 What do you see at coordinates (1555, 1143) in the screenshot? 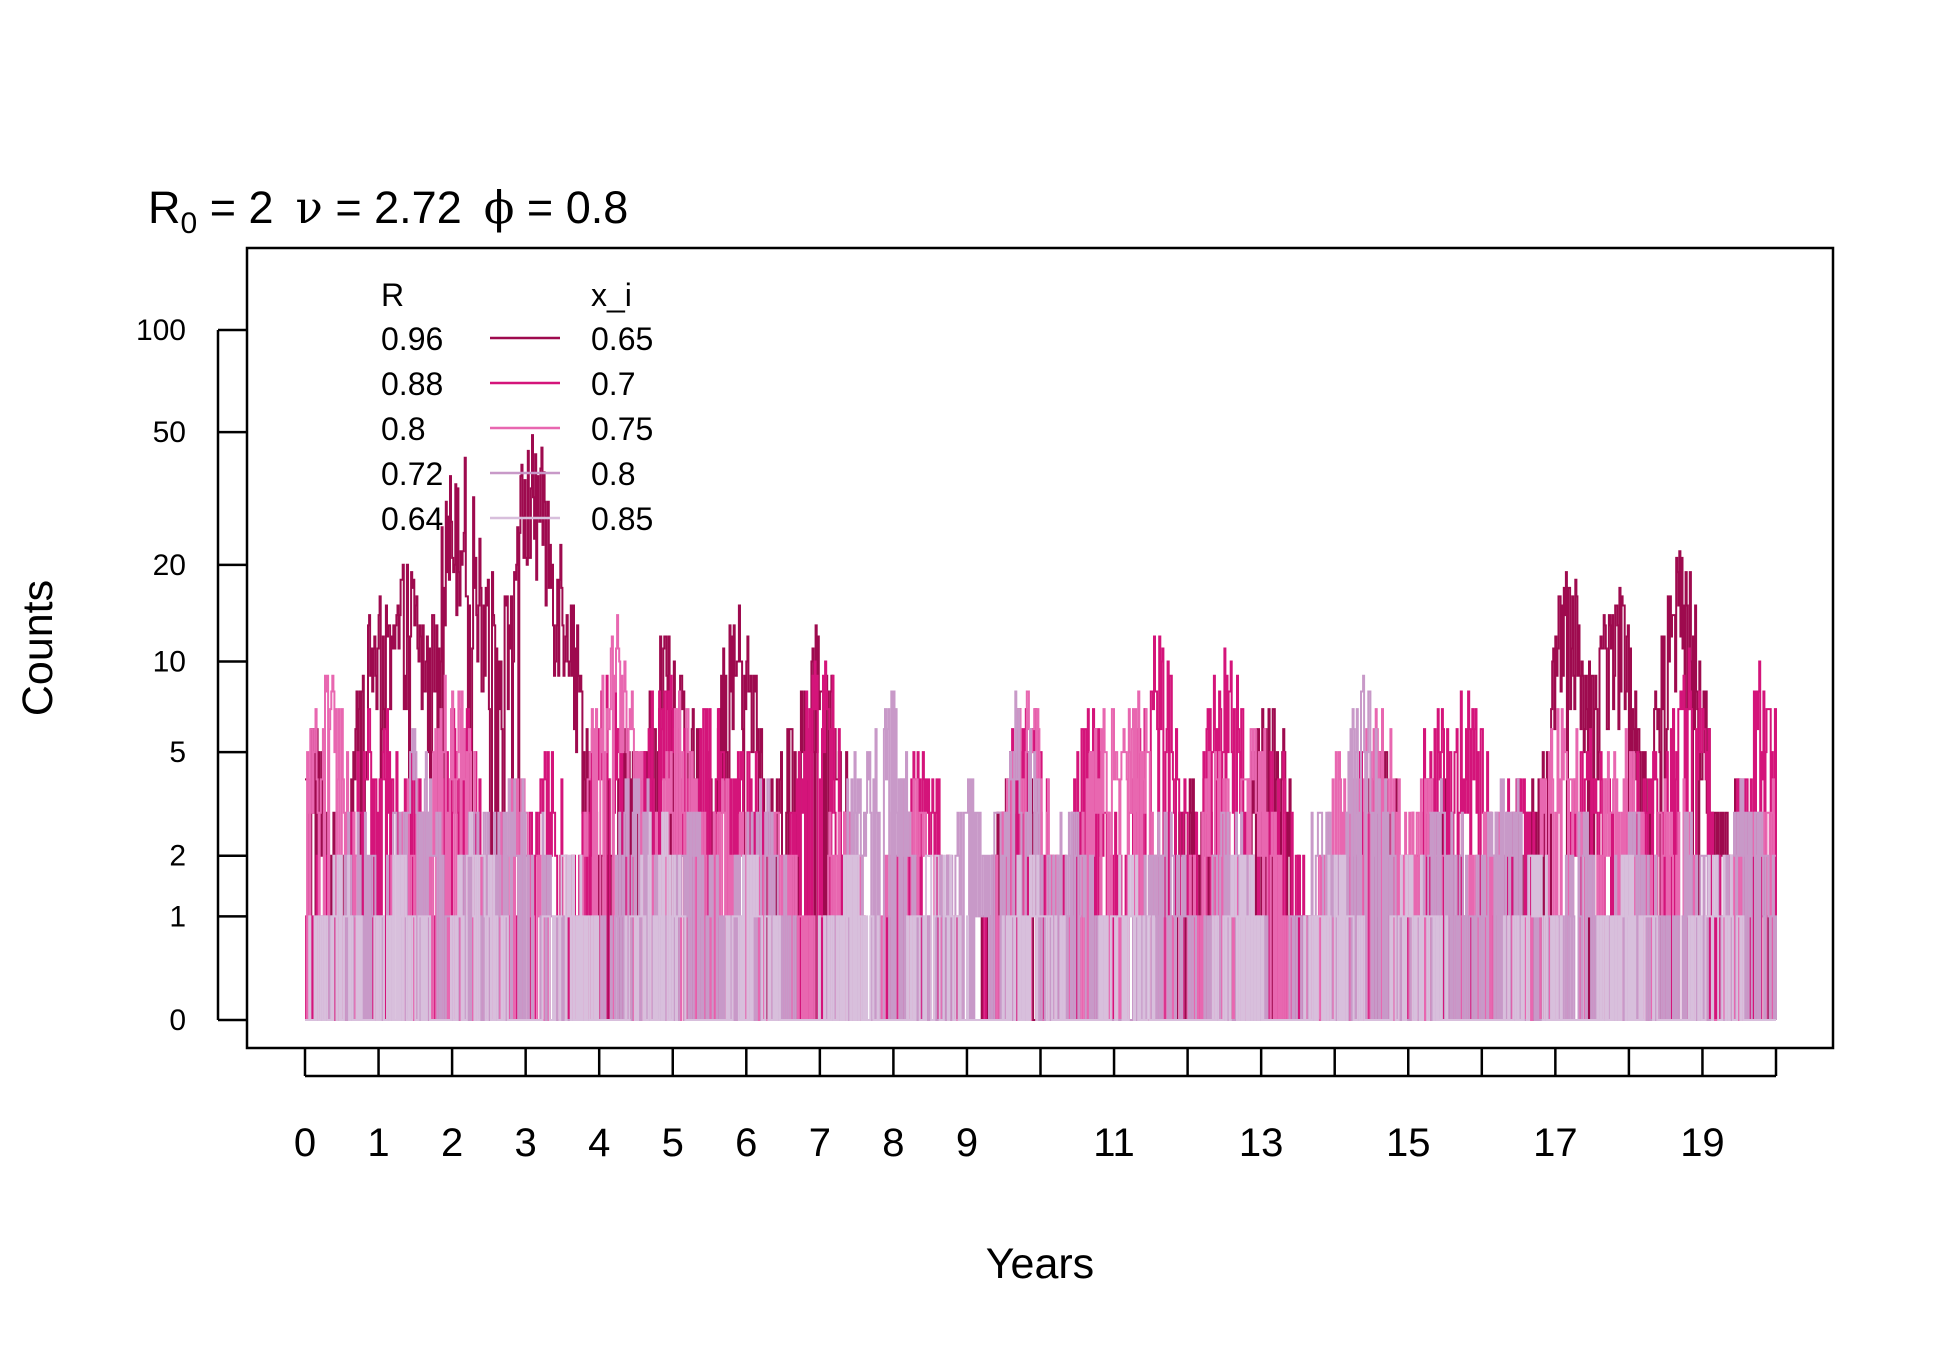
I see `x-tick-label: 17` at bounding box center [1555, 1143].